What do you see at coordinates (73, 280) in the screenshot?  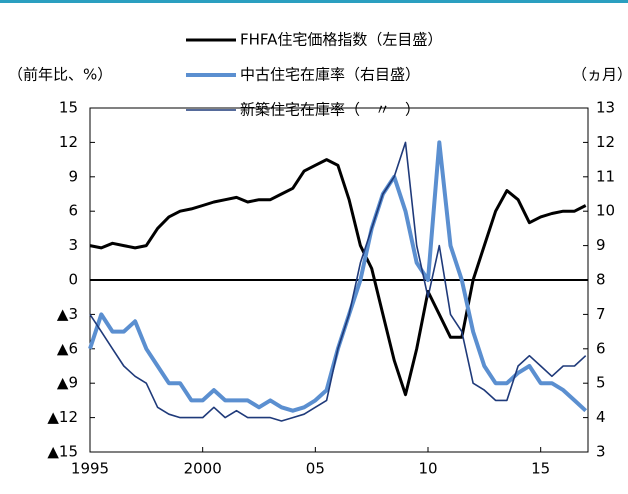 I see `y-tick-label: 0` at bounding box center [73, 280].